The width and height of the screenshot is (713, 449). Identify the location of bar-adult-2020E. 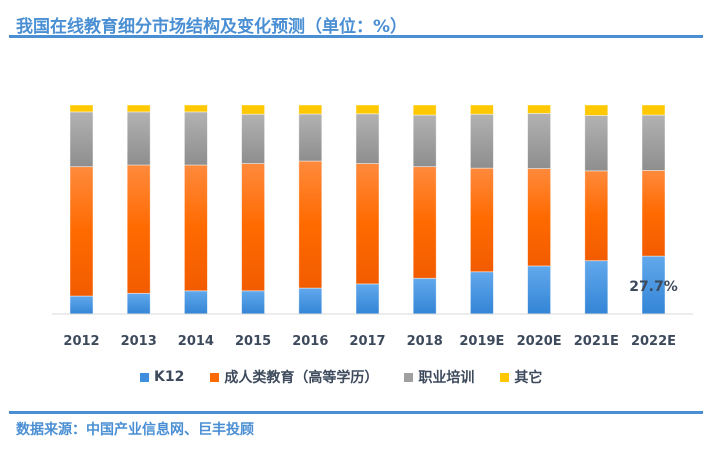
(539, 217).